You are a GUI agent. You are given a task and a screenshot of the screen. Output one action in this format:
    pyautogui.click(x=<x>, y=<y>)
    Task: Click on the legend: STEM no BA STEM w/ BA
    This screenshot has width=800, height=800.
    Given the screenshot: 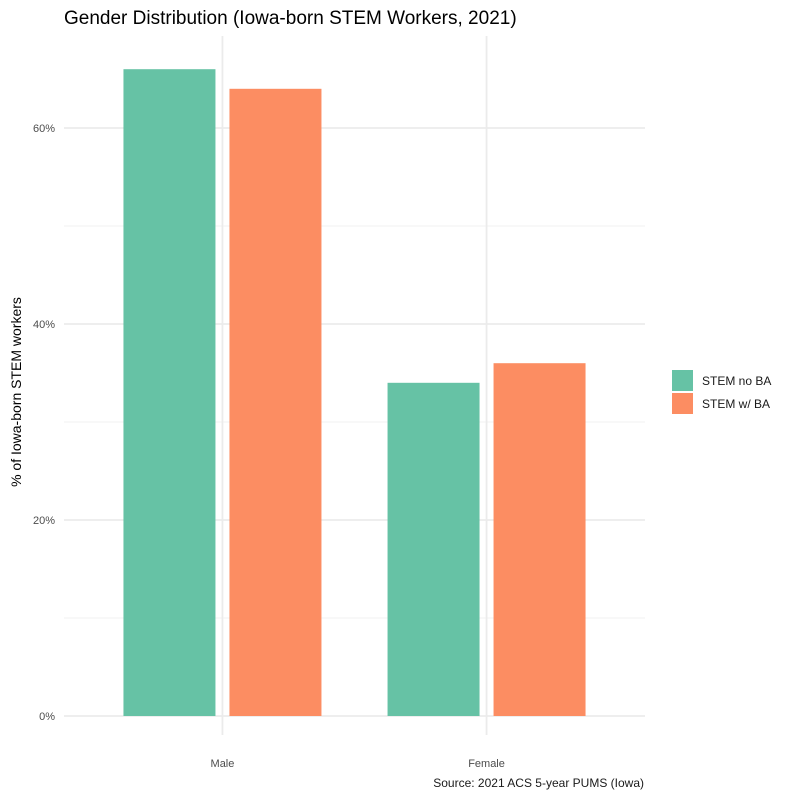 What is the action you would take?
    pyautogui.click(x=721, y=392)
    